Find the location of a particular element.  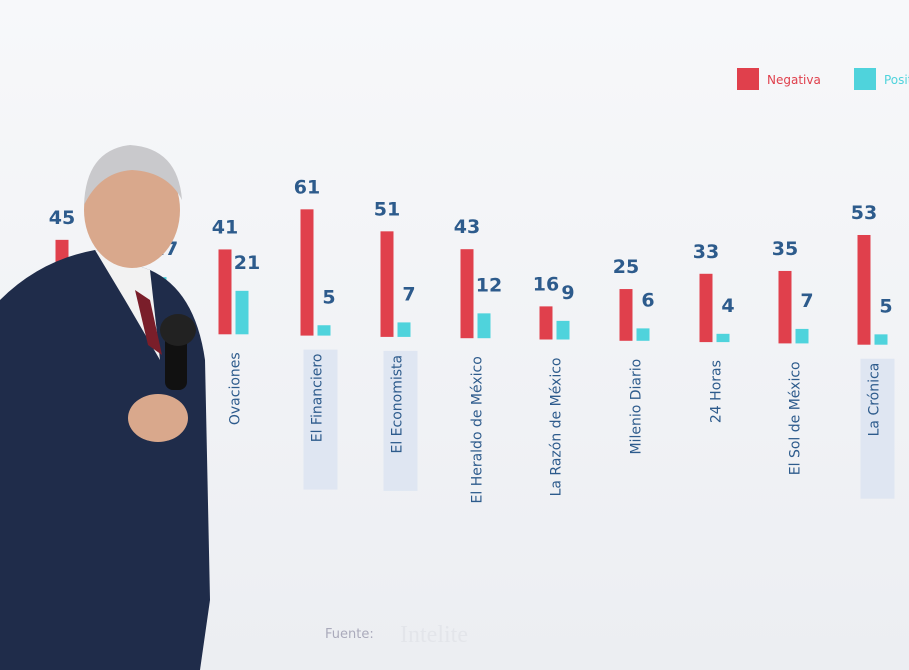

value-label: 9 is located at coordinates (567, 293).